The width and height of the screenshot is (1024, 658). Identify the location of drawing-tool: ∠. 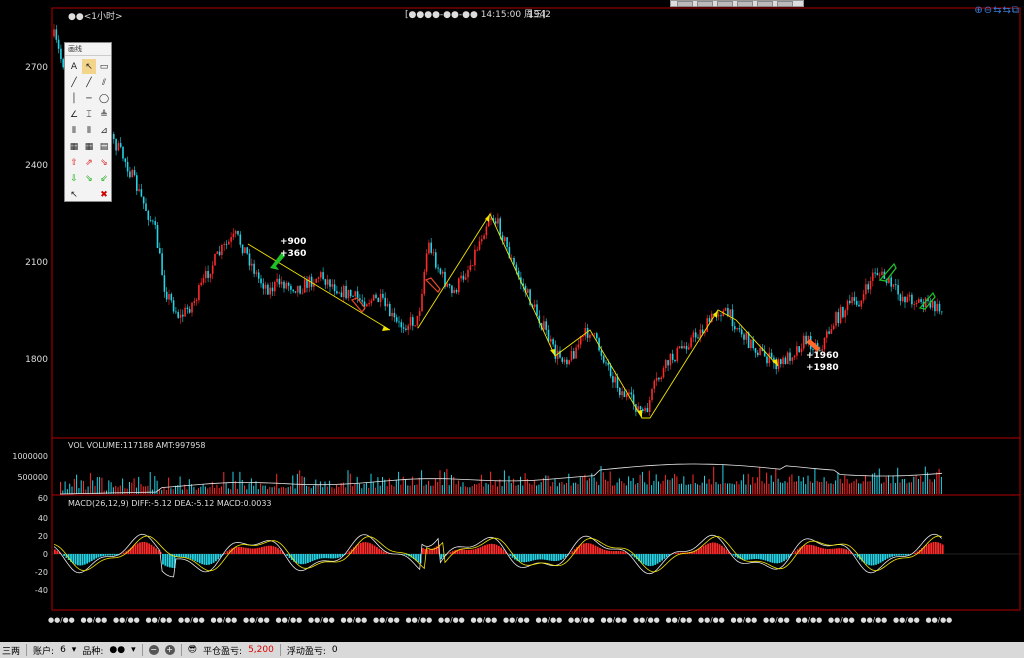
(74, 114).